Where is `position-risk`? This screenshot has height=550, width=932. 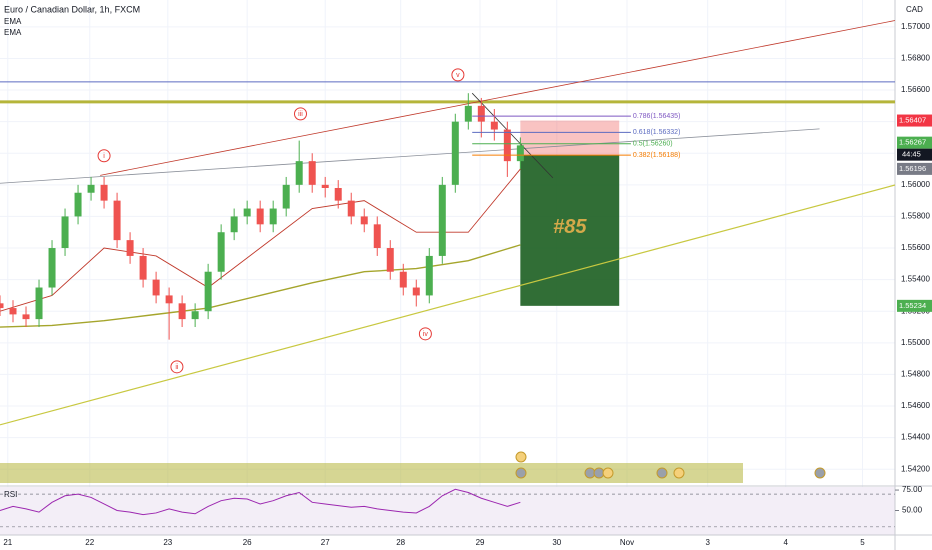
position-risk is located at coordinates (570, 138).